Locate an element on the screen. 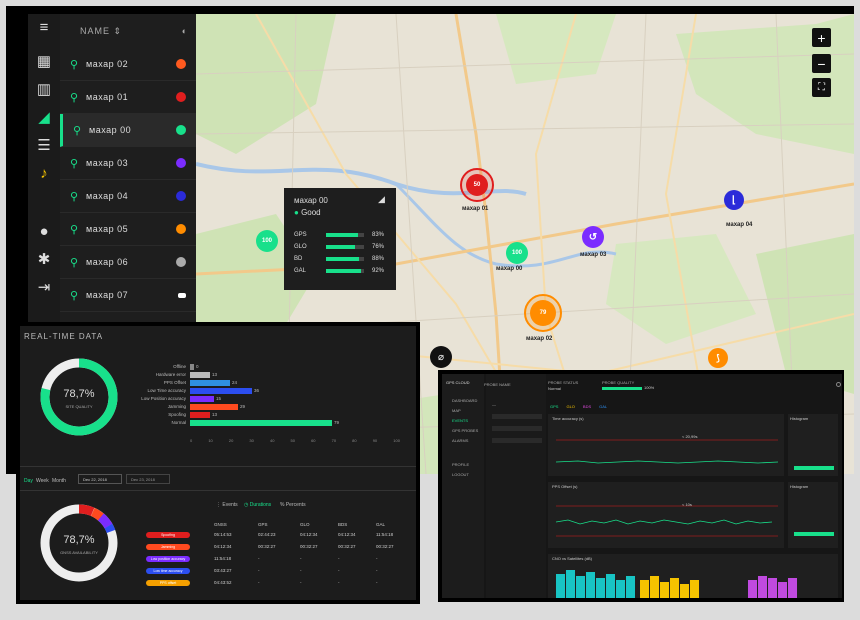  list-item: ⚲ махар 01 is located at coordinates (128, 97).